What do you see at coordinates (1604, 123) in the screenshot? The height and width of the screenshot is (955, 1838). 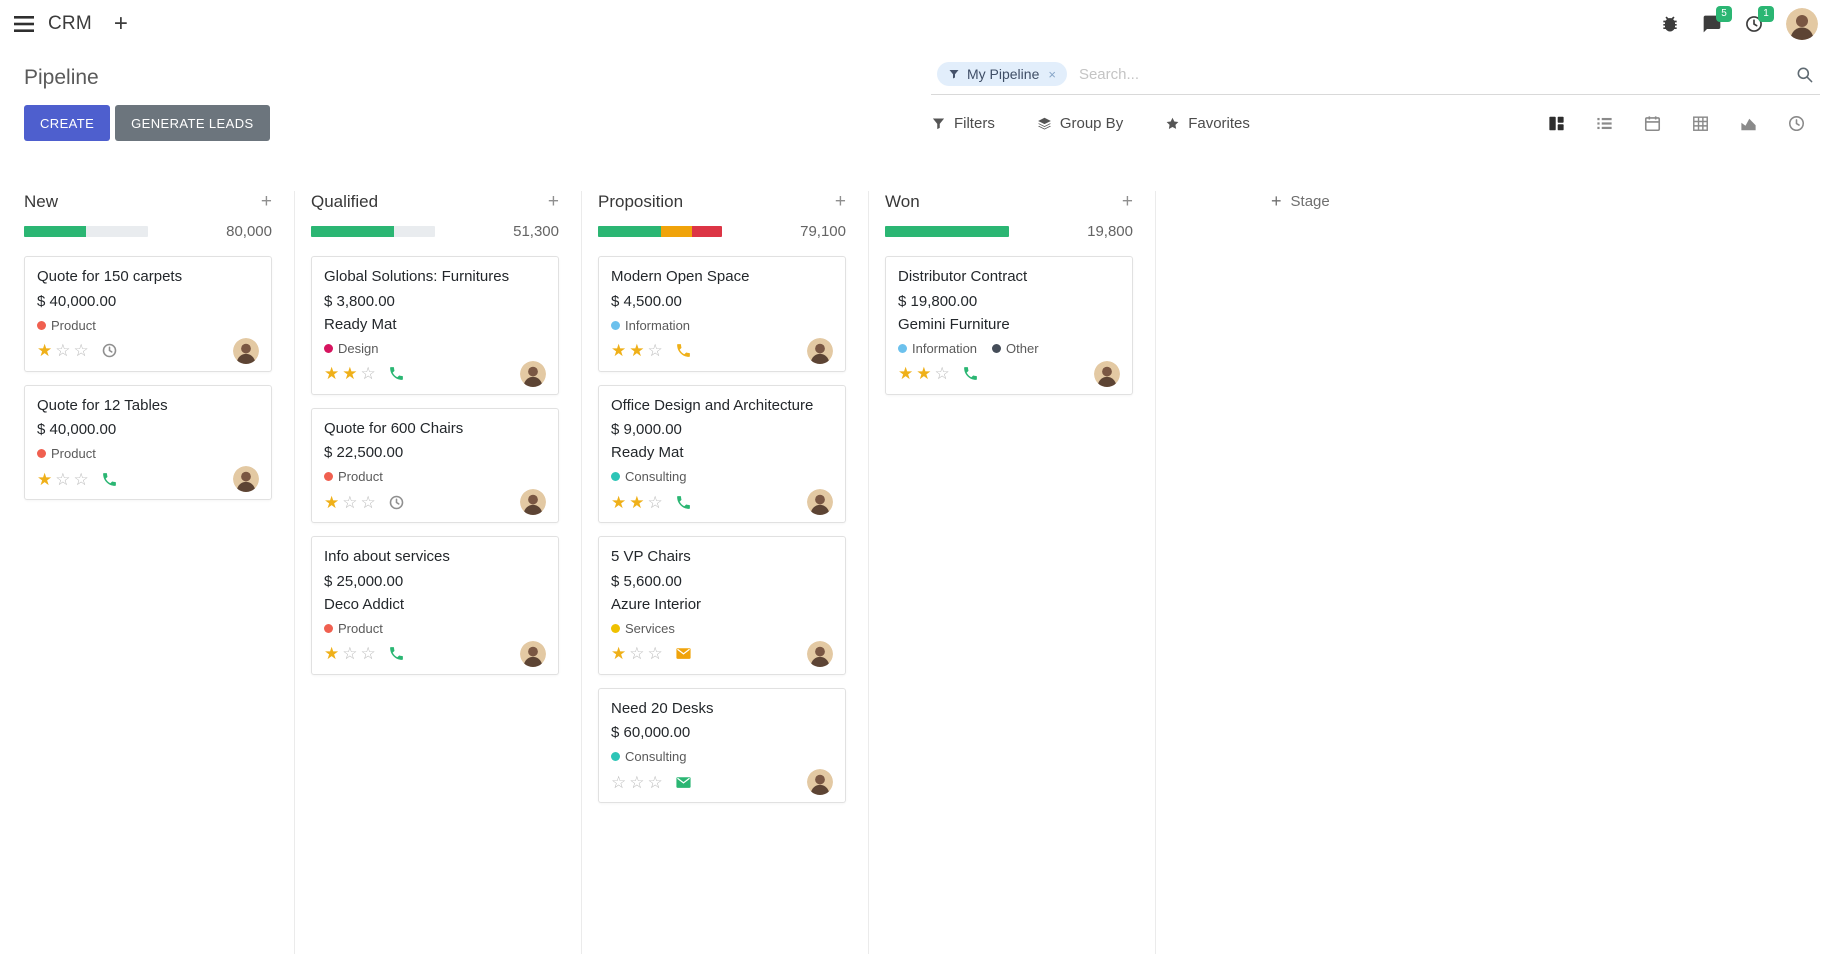 I see `view-switch-list` at bounding box center [1604, 123].